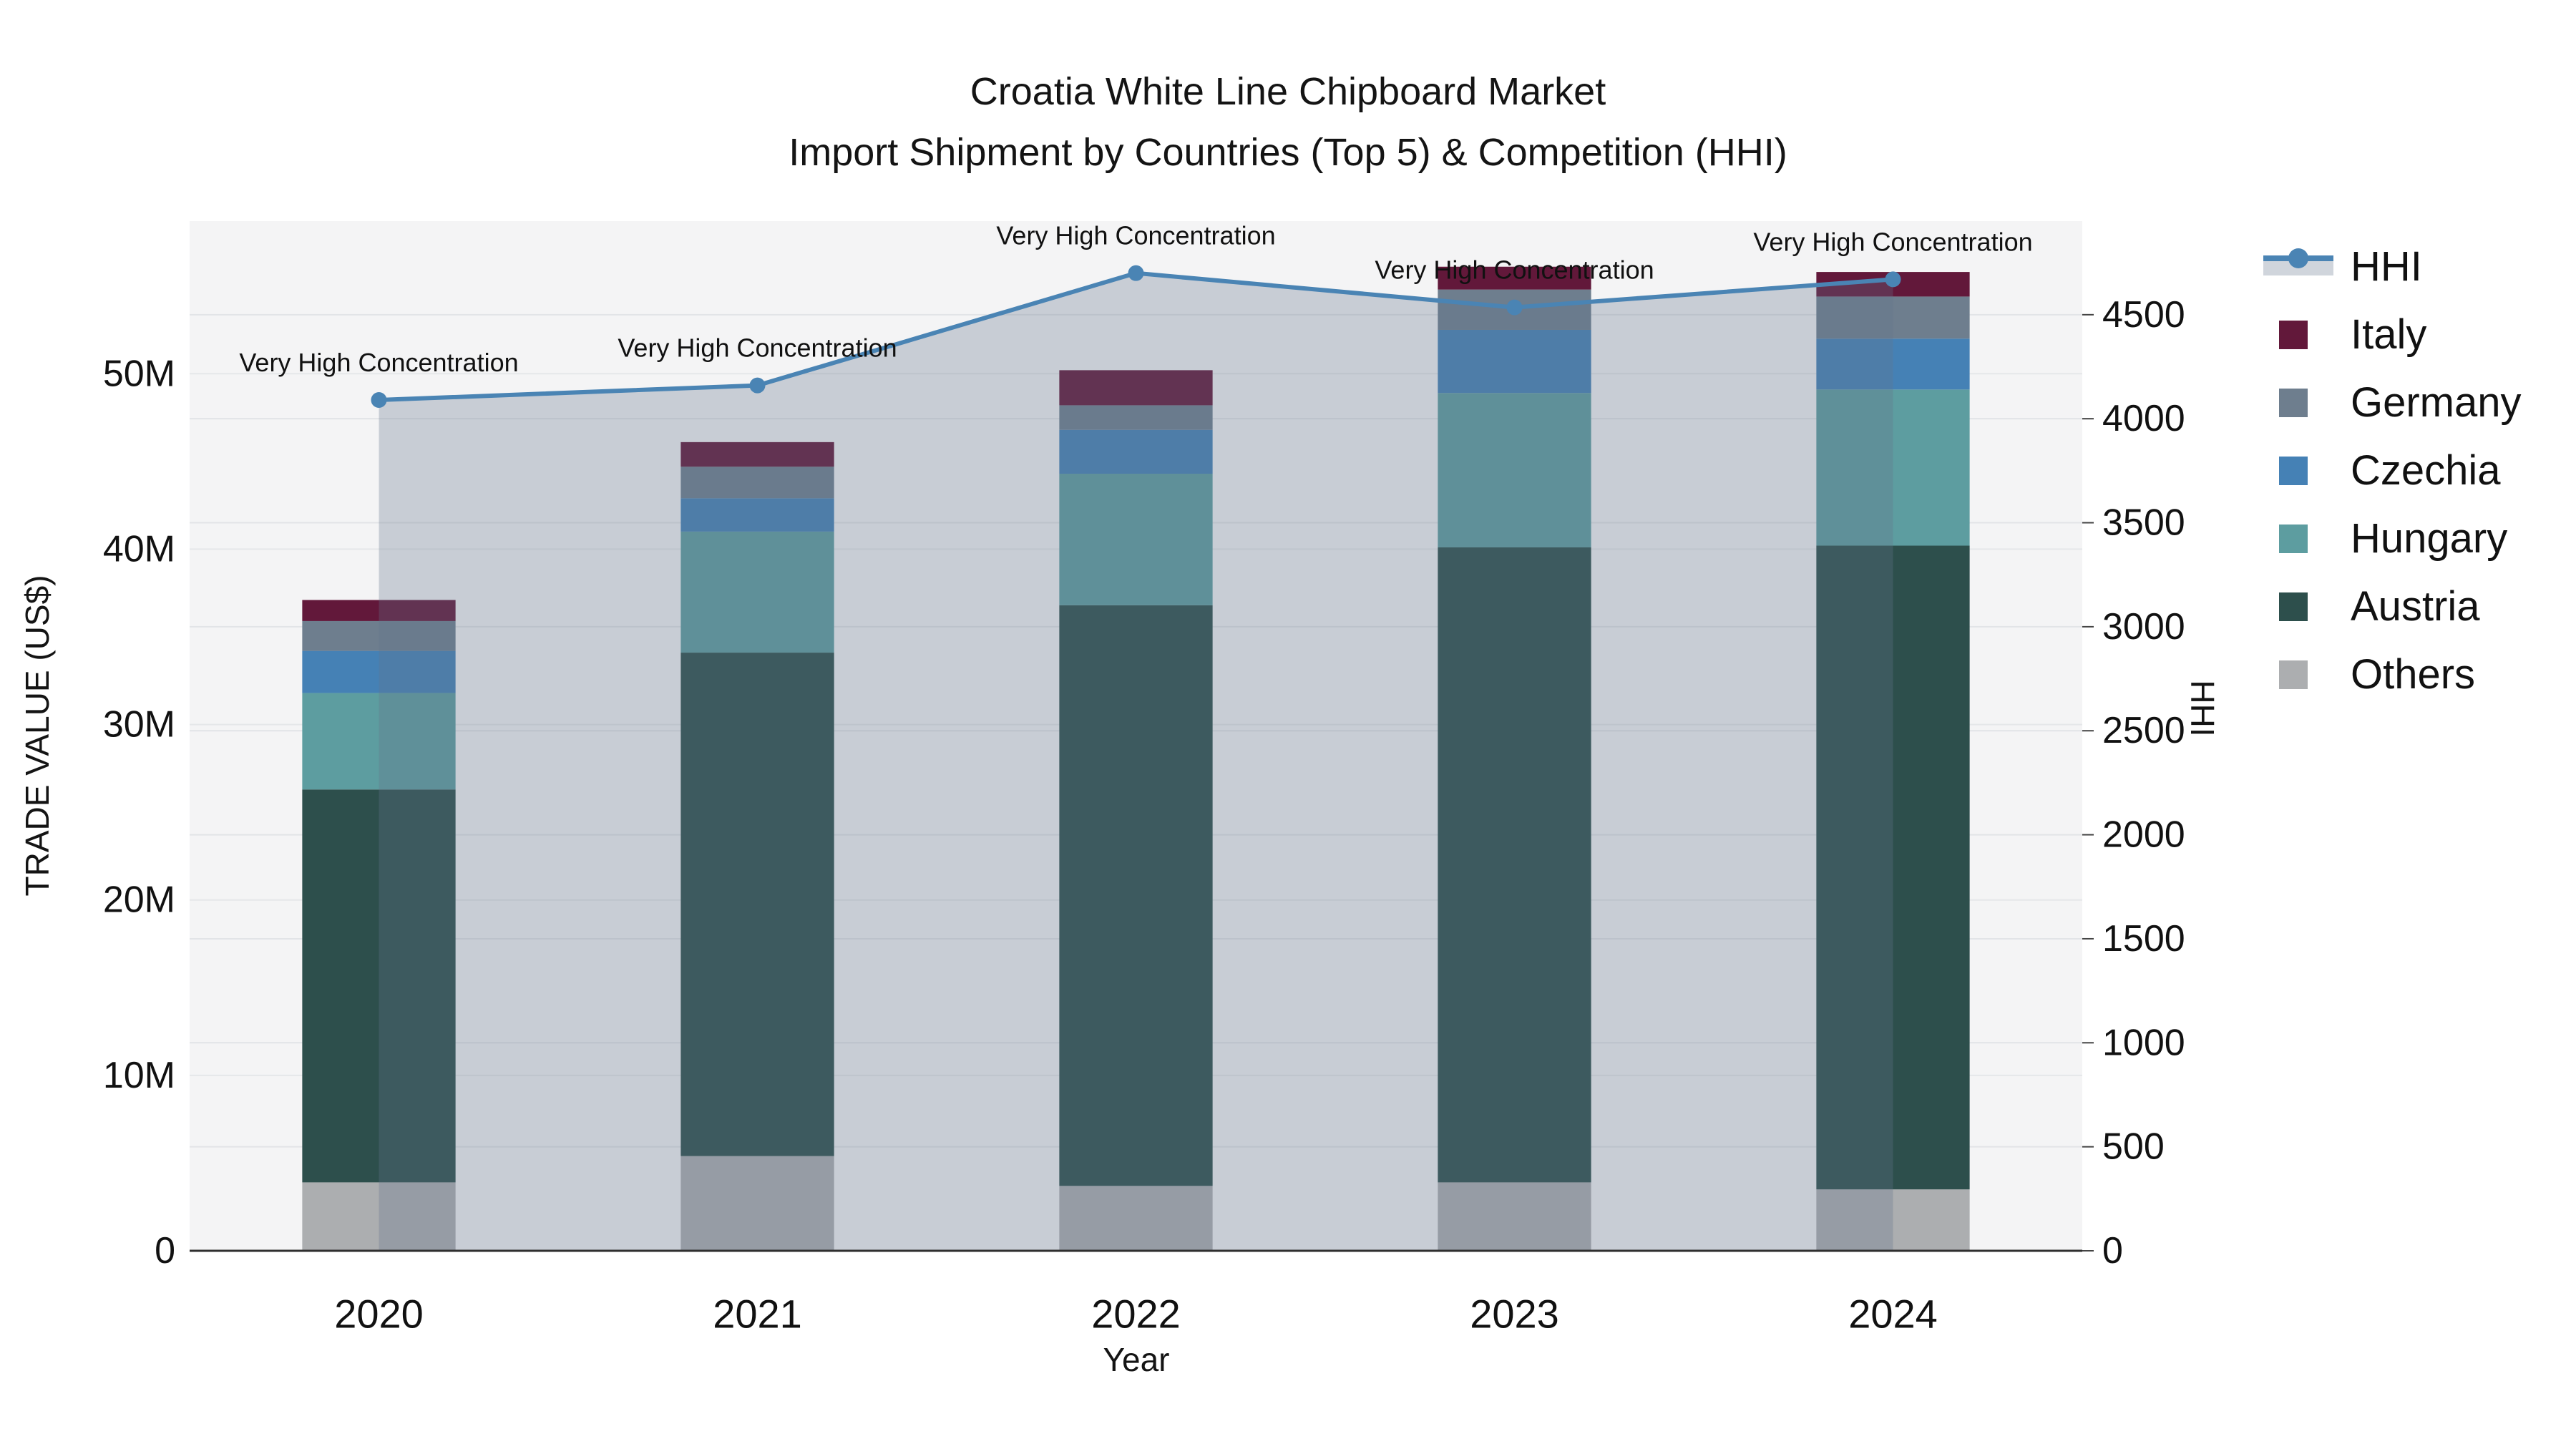 The width and height of the screenshot is (2576, 1449). I want to click on left-tick-10M: 10M, so click(139, 1075).